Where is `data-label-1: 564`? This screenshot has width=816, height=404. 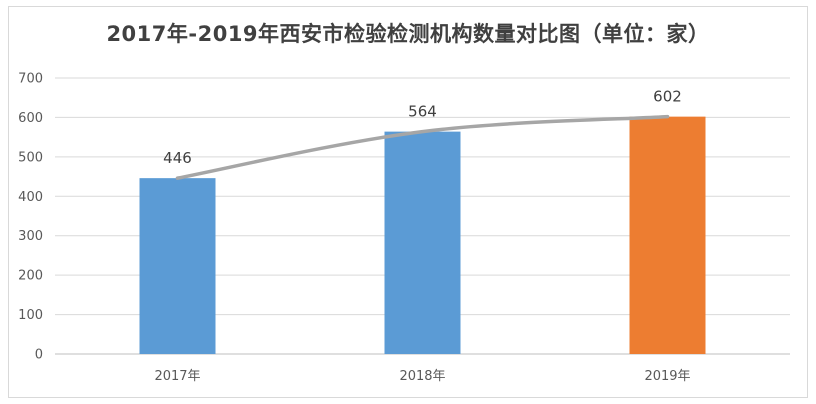 data-label-1: 564 is located at coordinates (422, 112).